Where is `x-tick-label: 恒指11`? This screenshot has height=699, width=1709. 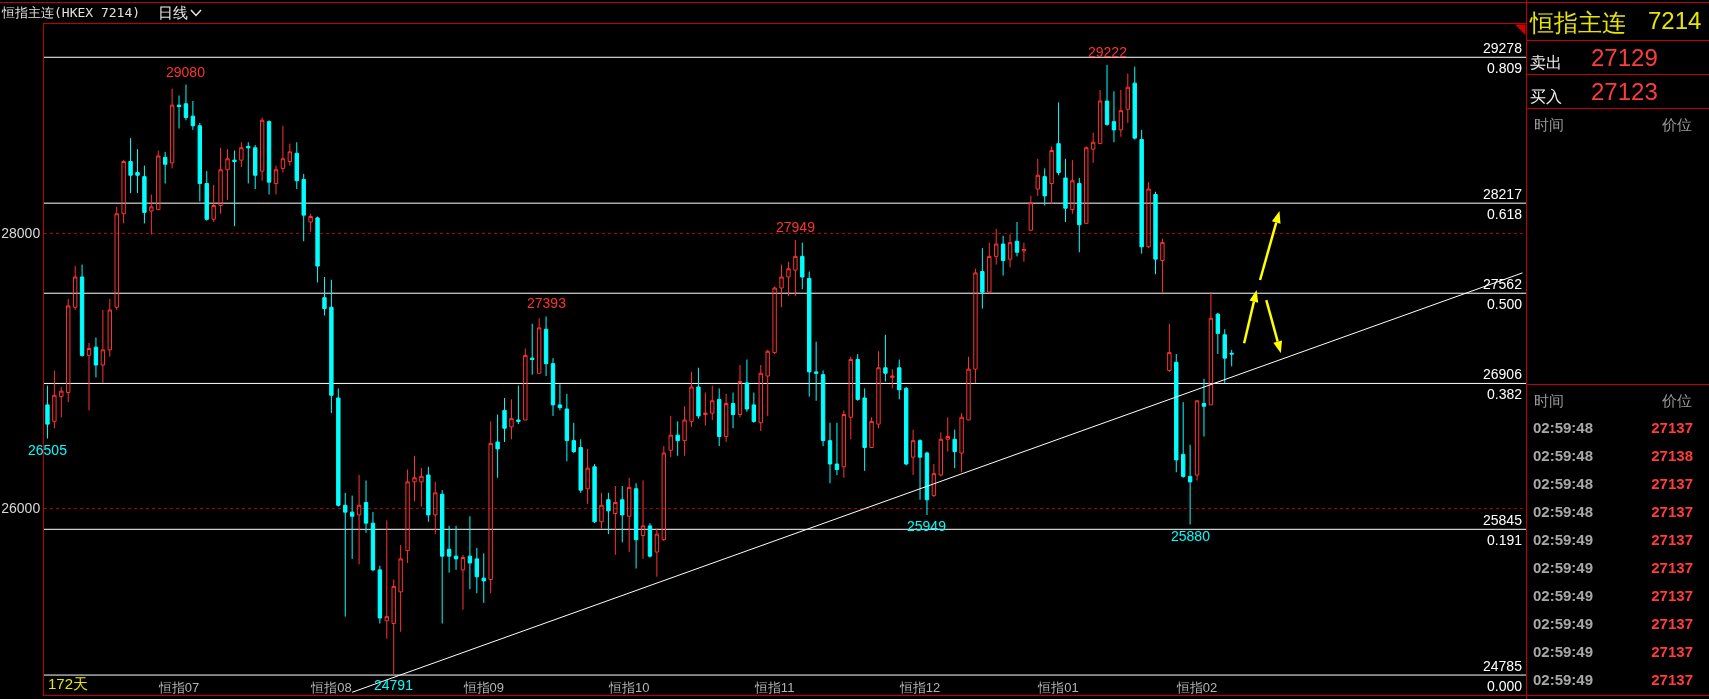
x-tick-label: 恒指11 is located at coordinates (774, 687).